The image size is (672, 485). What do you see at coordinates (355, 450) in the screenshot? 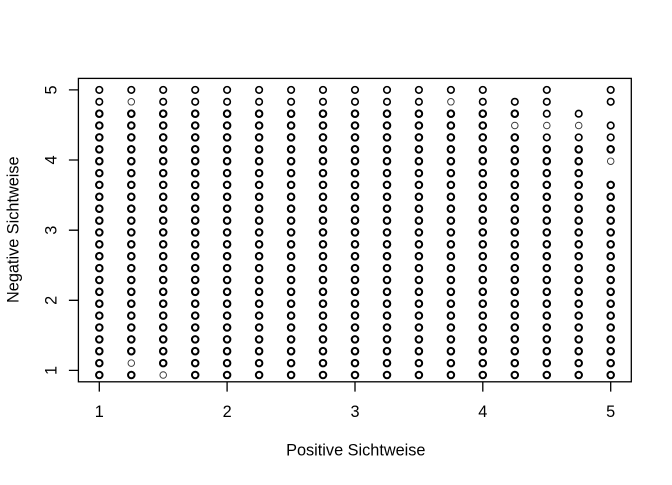
I see `svg-text: Positive Sichtweise` at bounding box center [355, 450].